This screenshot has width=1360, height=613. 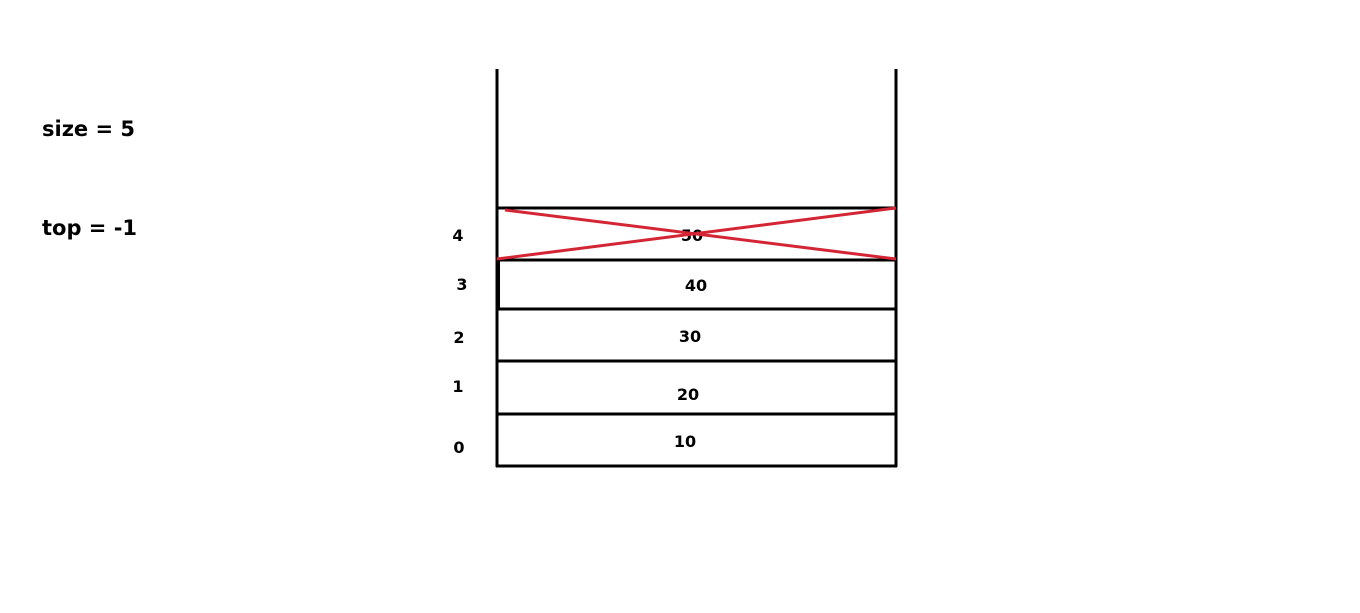 I want to click on stack-cell-4: 50 4, so click(x=674, y=233).